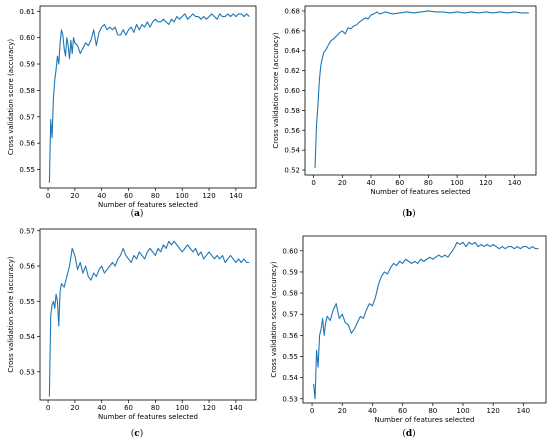 This screenshot has width=550, height=441. What do you see at coordinates (292, 71) in the screenshot?
I see `y-tick-label: 0.62` at bounding box center [292, 71].